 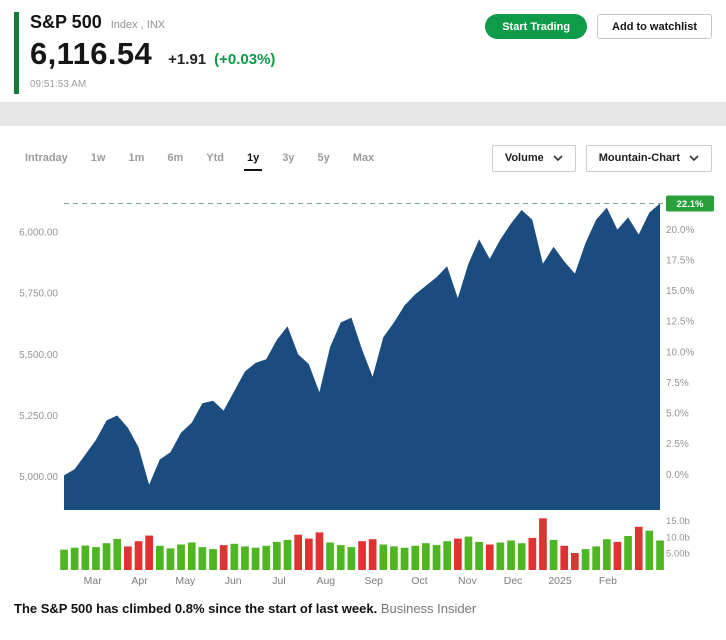 I want to click on range-tab-intraday: Intraday, so click(x=46, y=158).